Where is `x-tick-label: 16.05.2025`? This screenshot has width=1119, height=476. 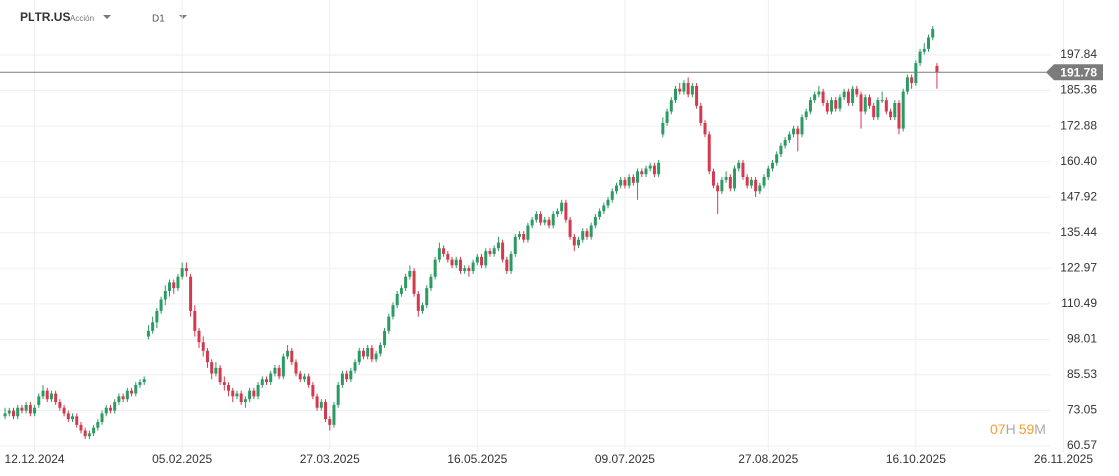
x-tick-label: 16.05.2025 is located at coordinates (477, 459).